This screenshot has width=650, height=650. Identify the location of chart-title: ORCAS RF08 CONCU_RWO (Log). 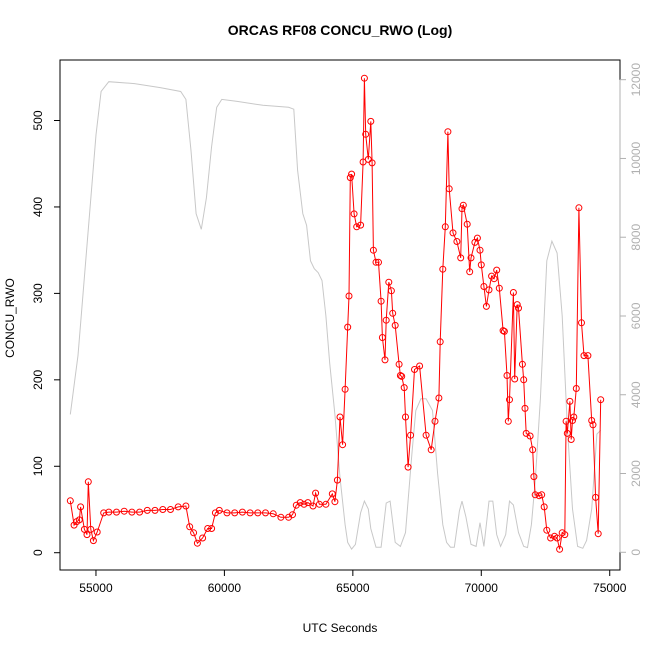
(340, 30).